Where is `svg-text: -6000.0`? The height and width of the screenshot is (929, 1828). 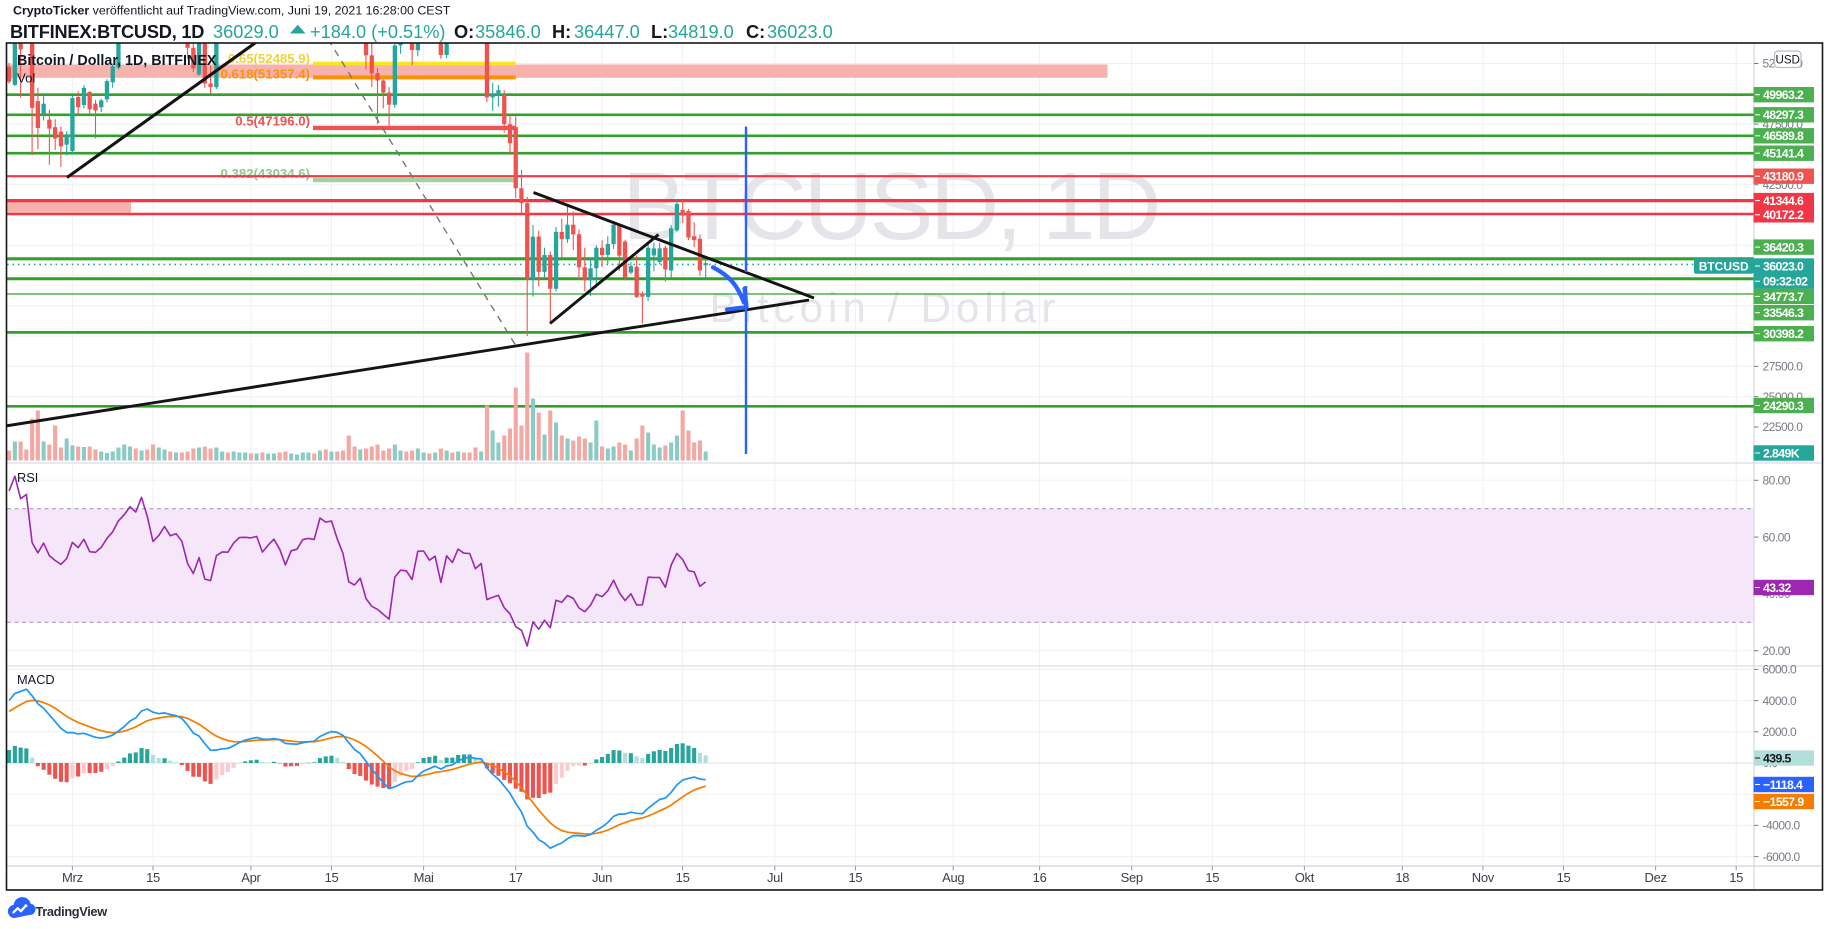 svg-text: -6000.0 is located at coordinates (1782, 857).